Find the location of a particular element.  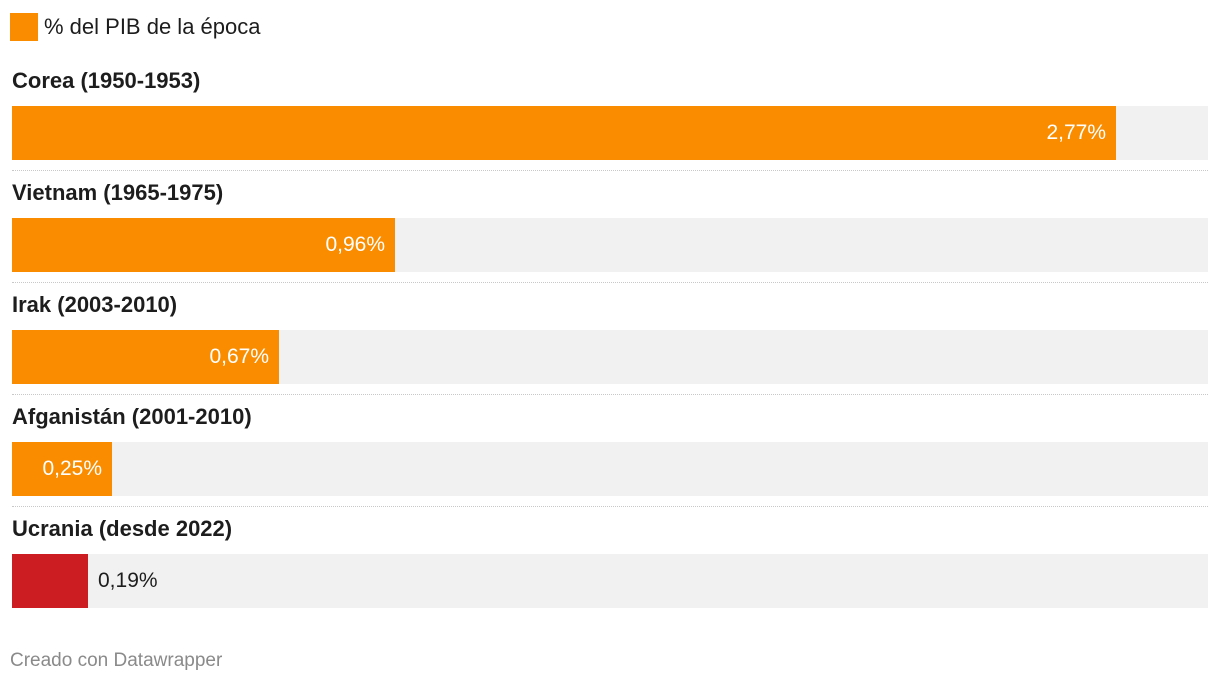

chart-legend: % del PIB de la época is located at coordinates (135, 27).